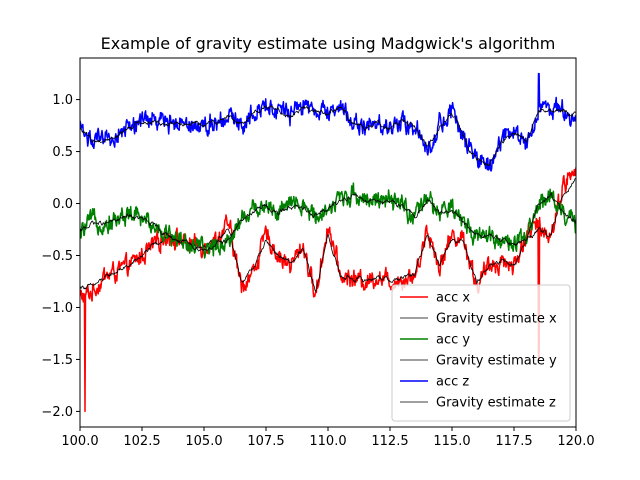  What do you see at coordinates (452, 382) in the screenshot?
I see `legend-label: acc z` at bounding box center [452, 382].